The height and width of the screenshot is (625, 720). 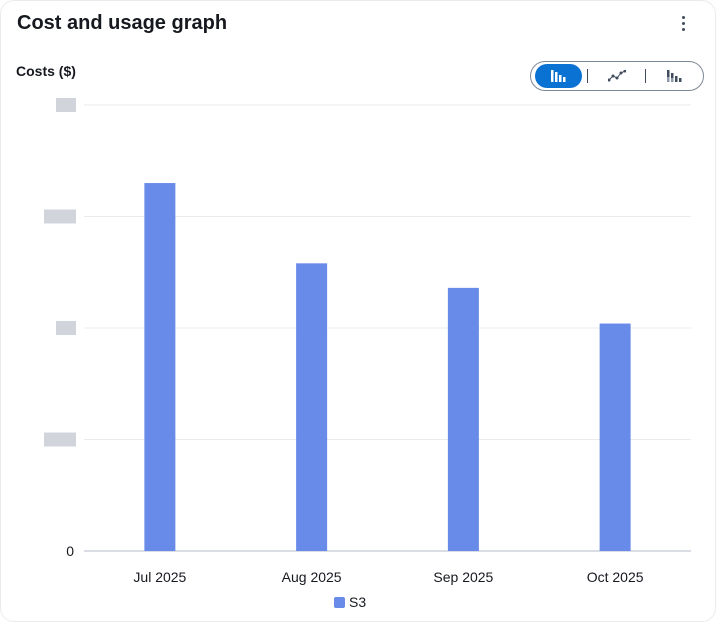 I want to click on y-axis-label: Costs ($), so click(x=46, y=71).